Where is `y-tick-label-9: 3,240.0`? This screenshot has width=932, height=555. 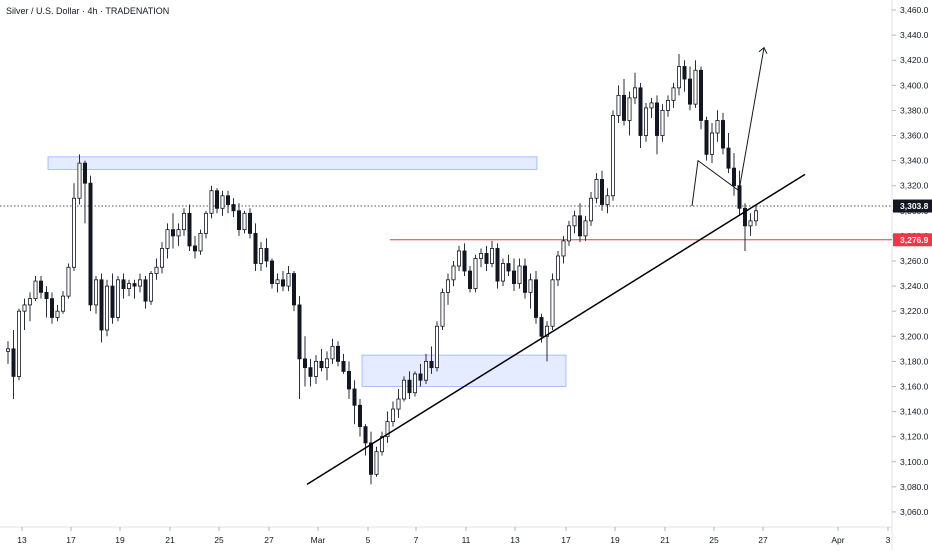 y-tick-label-9: 3,240.0 is located at coordinates (914, 286).